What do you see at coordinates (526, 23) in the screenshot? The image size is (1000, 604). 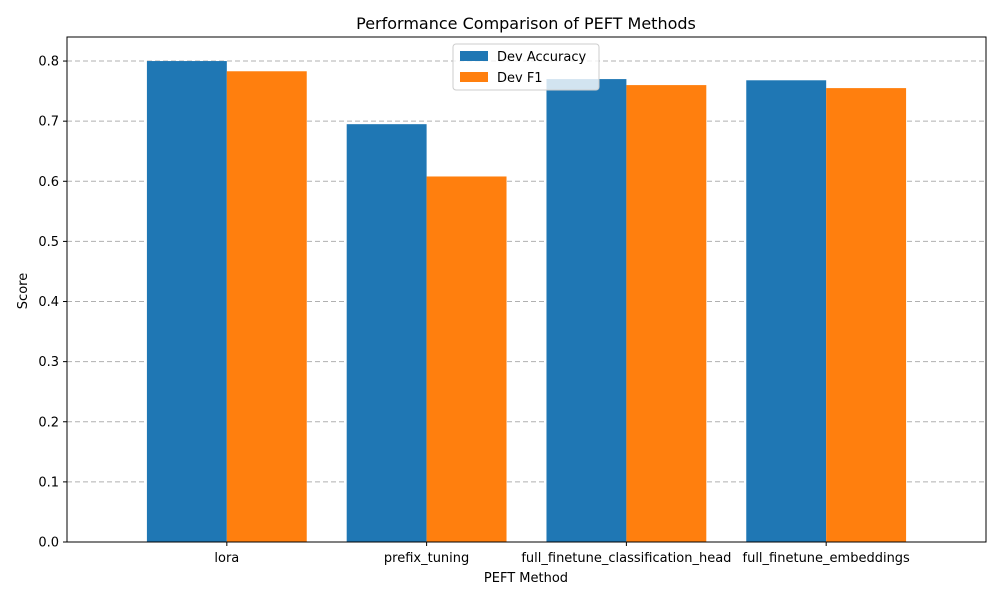 I see `chart-title: Performance Comparison of PEFT Methods` at bounding box center [526, 23].